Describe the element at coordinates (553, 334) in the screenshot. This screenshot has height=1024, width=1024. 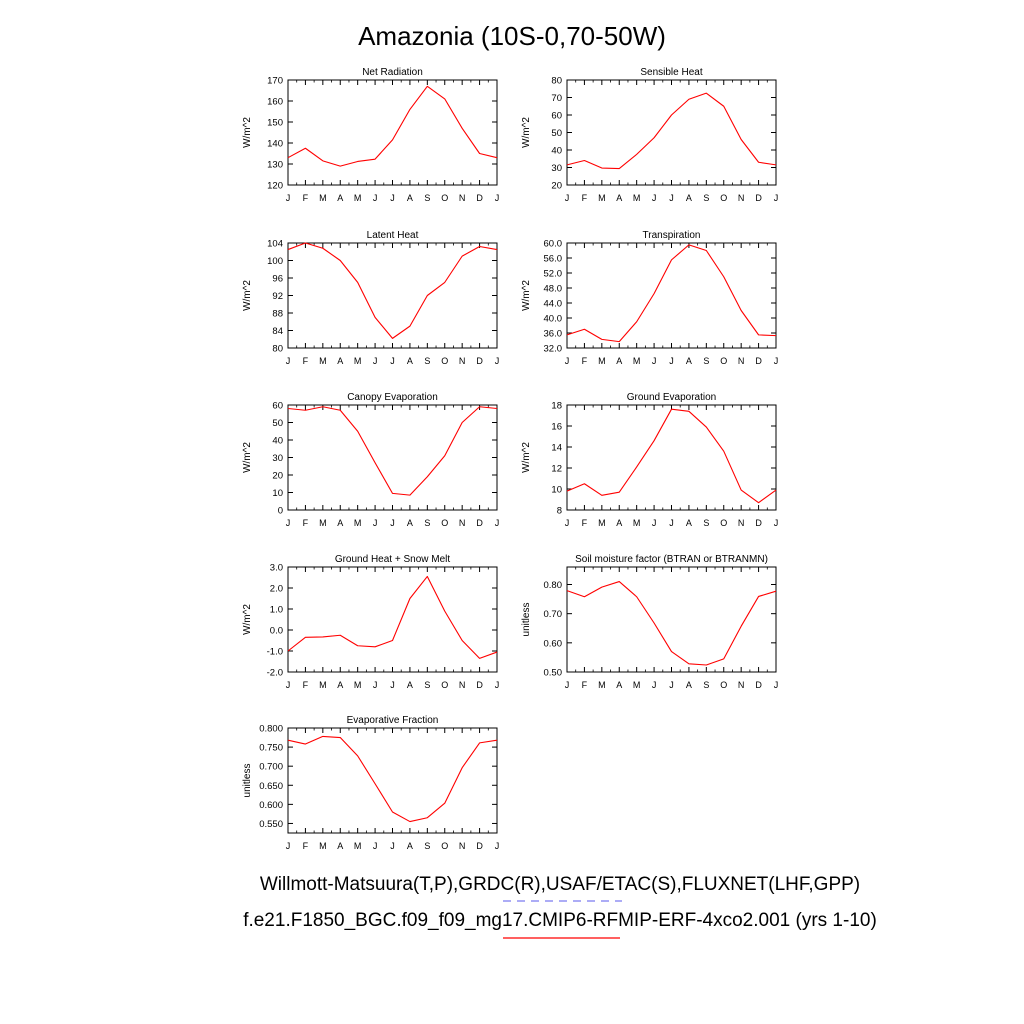
I see `y-tick-label: 36.0` at that location.